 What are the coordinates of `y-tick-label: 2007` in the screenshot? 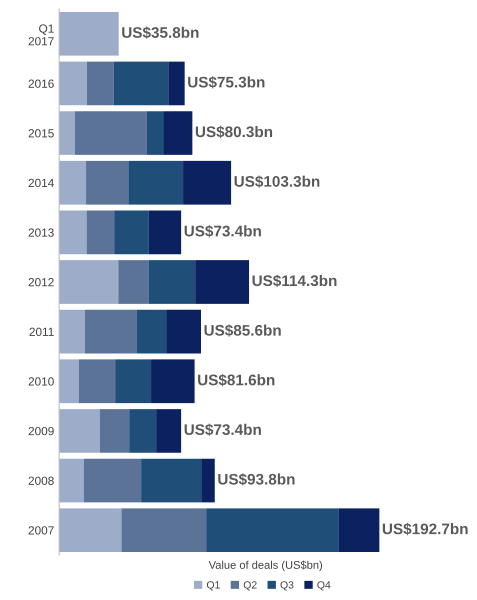 It's located at (41, 530).